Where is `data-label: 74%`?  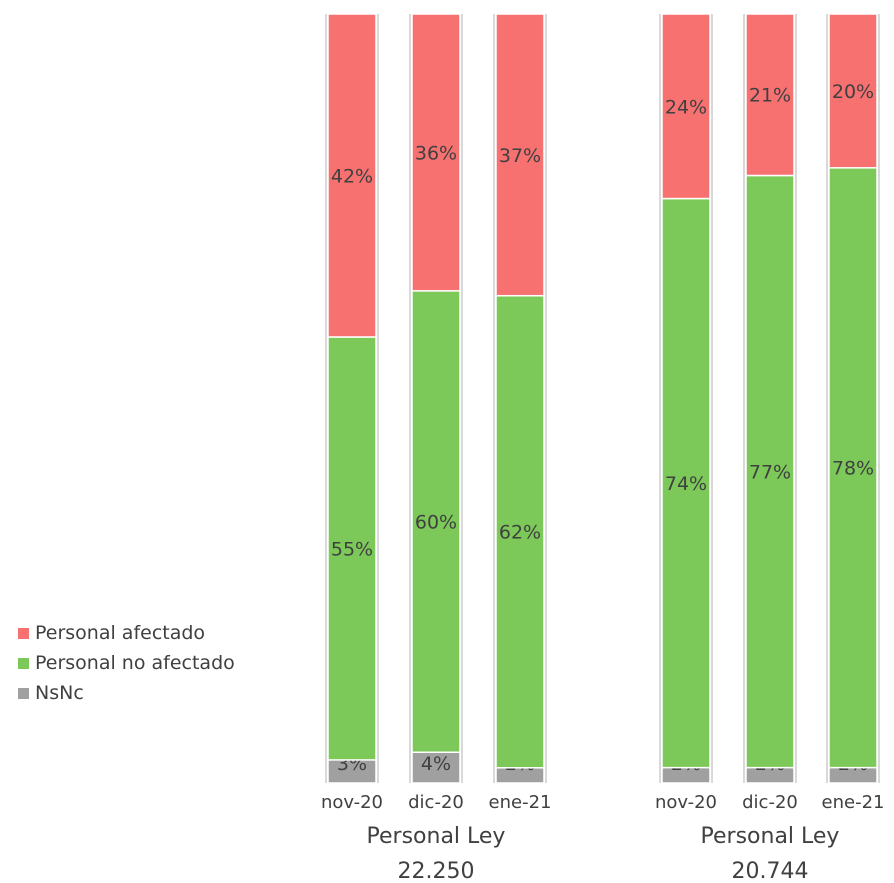
data-label: 74% is located at coordinates (686, 484).